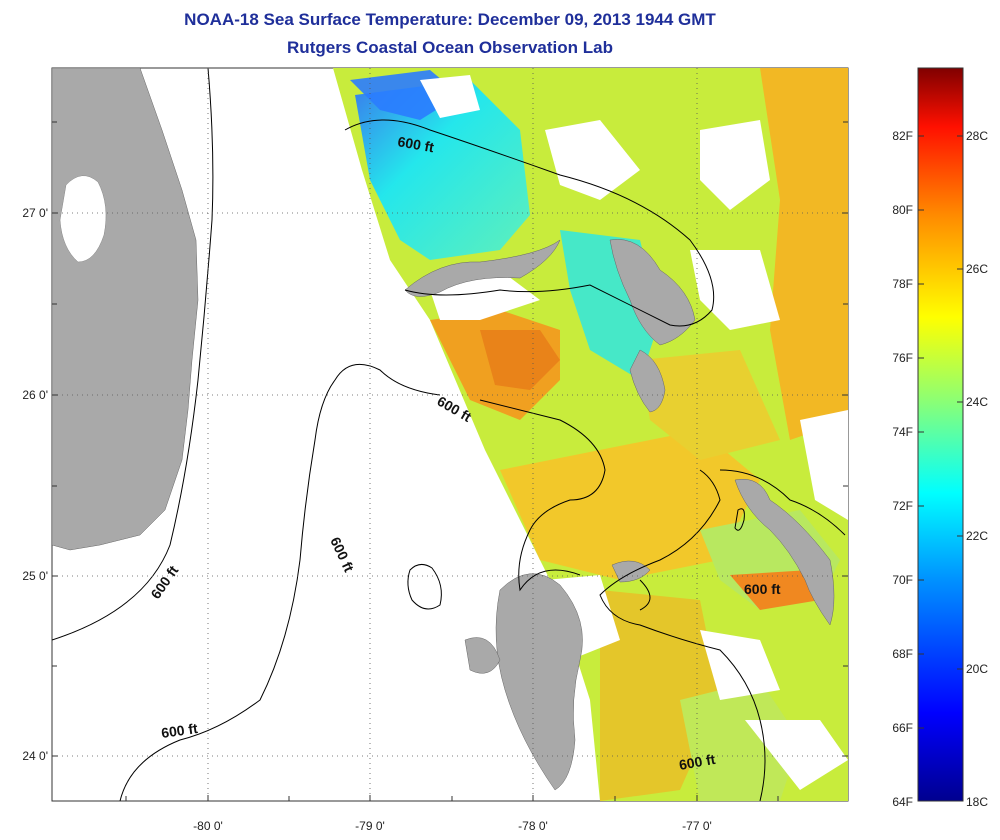 Image resolution: width=1000 pixels, height=840 pixels. What do you see at coordinates (902, 284) in the screenshot?
I see `colorbar-f-label: 78F` at bounding box center [902, 284].